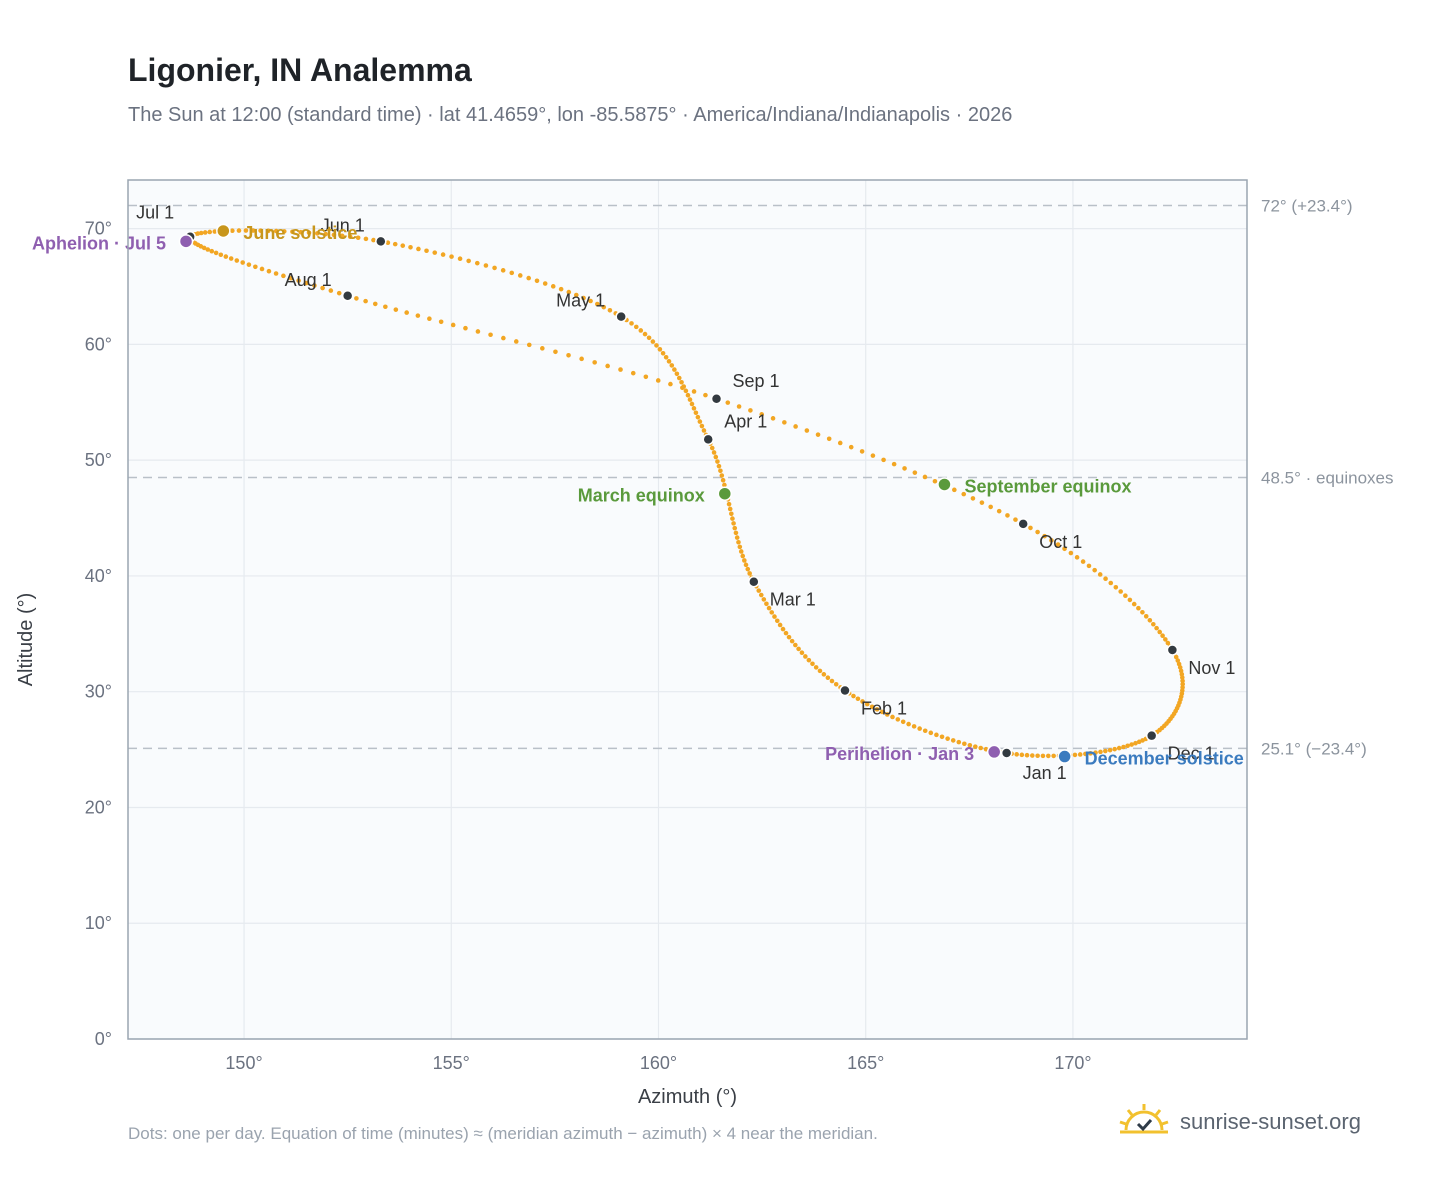 This screenshot has height=1188, width=1448. I want to click on month-marker-label: Aug 1, so click(308, 280).